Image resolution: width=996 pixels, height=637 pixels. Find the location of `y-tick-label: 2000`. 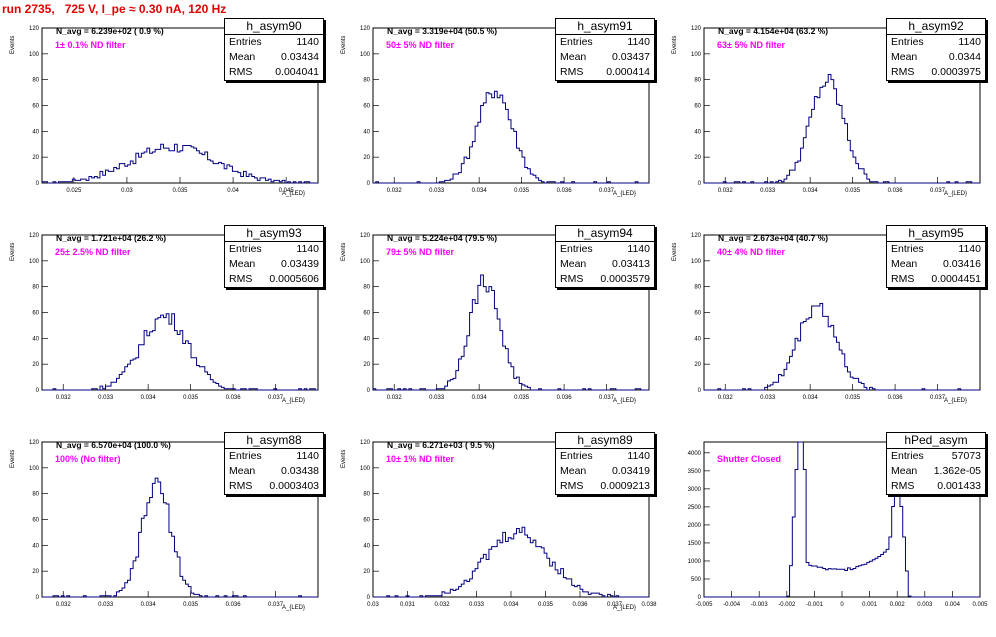

y-tick-label: 2000 is located at coordinates (695, 526).